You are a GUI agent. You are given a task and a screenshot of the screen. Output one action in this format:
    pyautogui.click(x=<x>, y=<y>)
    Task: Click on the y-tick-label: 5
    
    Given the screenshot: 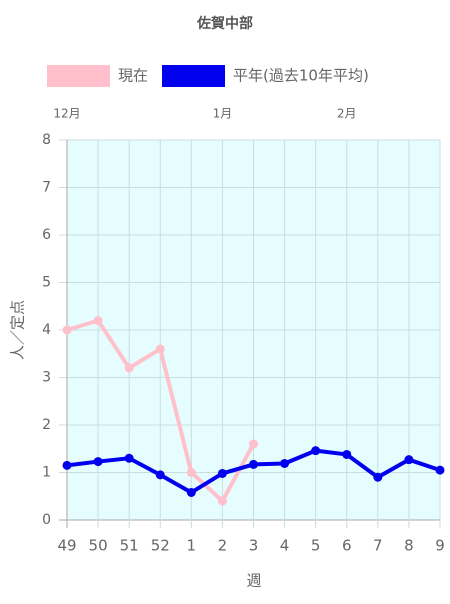 What is the action you would take?
    pyautogui.click(x=46, y=283)
    